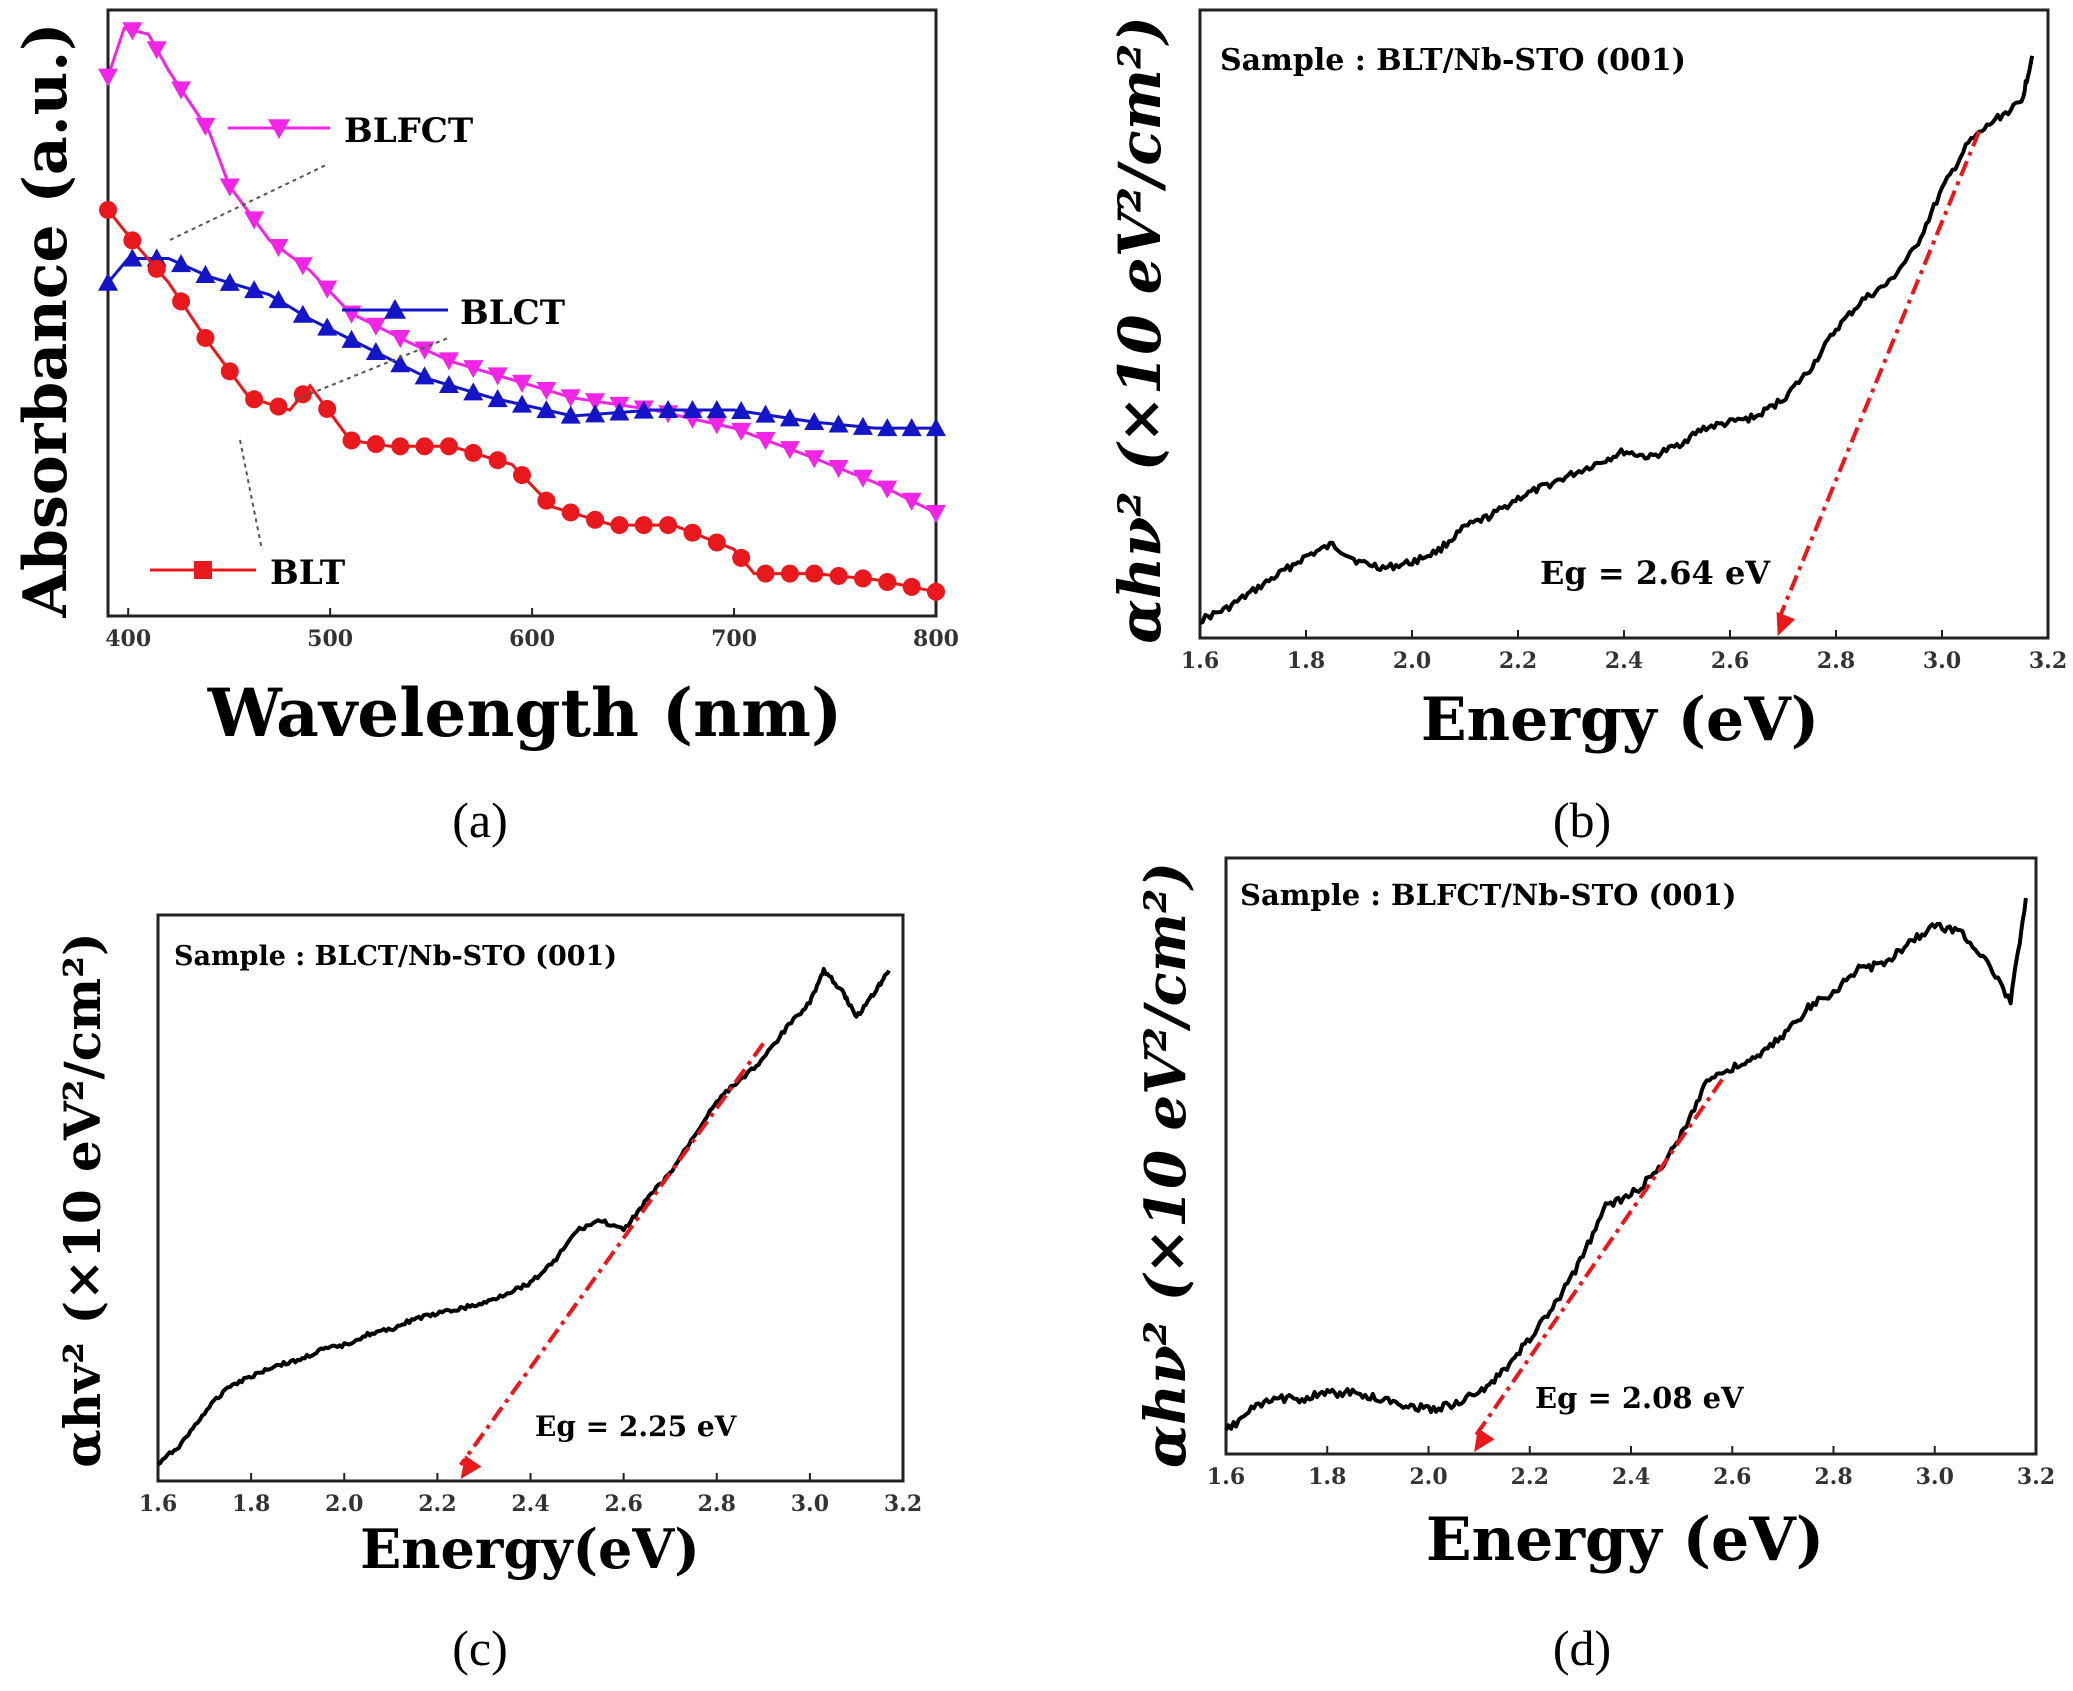 The width and height of the screenshot is (2073, 1691). I want to click on panel-b-tick-label: 2.0, so click(1412, 661).